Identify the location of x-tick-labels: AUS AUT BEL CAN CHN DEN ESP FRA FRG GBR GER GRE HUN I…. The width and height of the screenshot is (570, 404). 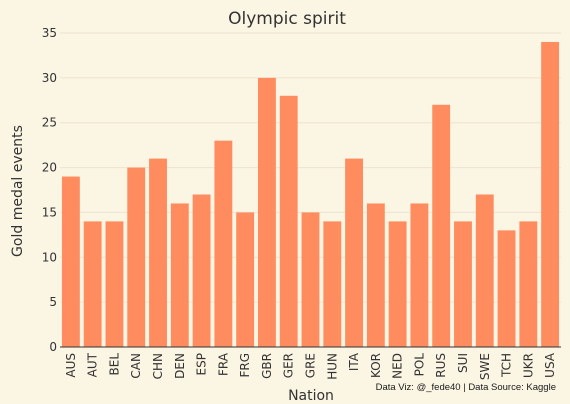
(310, 366).